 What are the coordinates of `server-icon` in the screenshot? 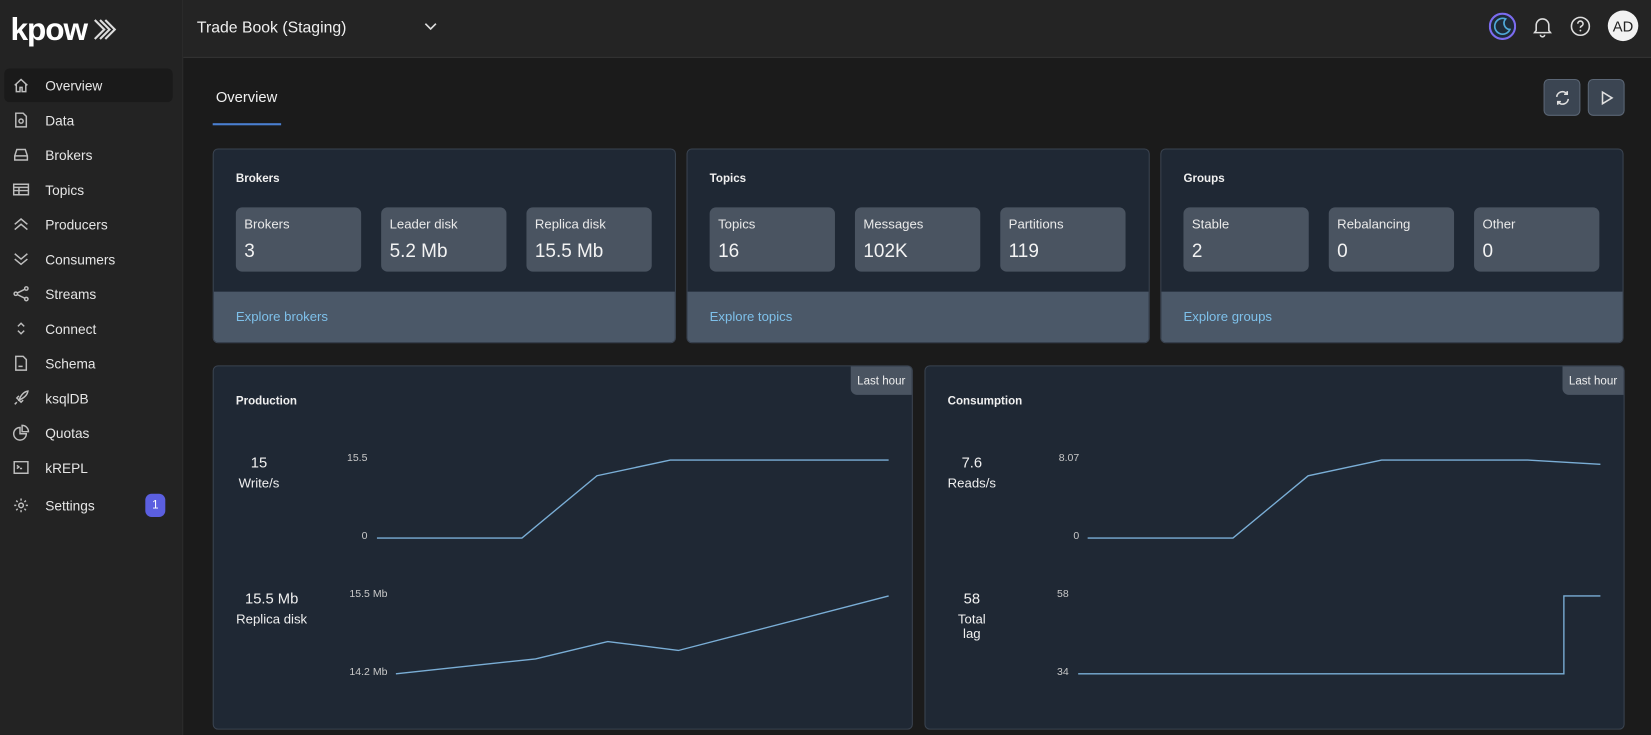 It's located at (21, 154).